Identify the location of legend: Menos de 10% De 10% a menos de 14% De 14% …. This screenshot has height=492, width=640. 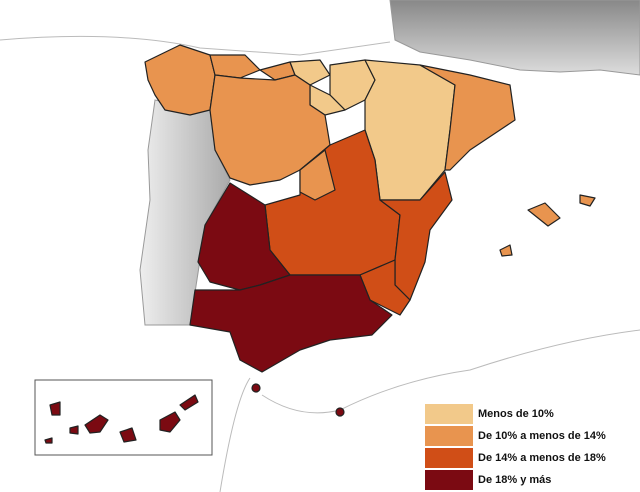
(515, 447).